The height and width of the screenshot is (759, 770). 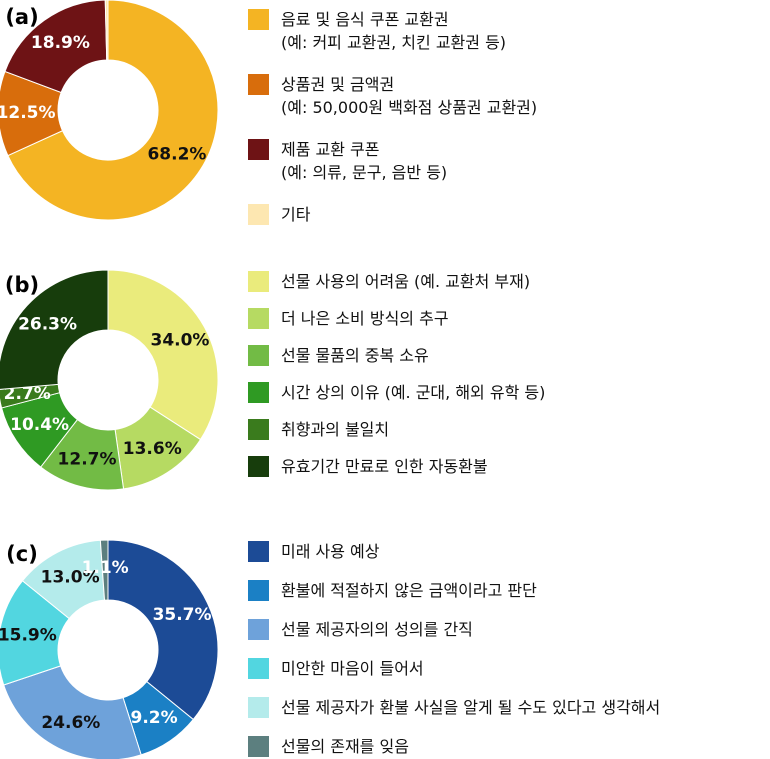 What do you see at coordinates (409, 96) in the screenshot?
I see `legend-label: 상품권 및 금액권 (예: 50,000원 백화점 상품권 교환권)` at bounding box center [409, 96].